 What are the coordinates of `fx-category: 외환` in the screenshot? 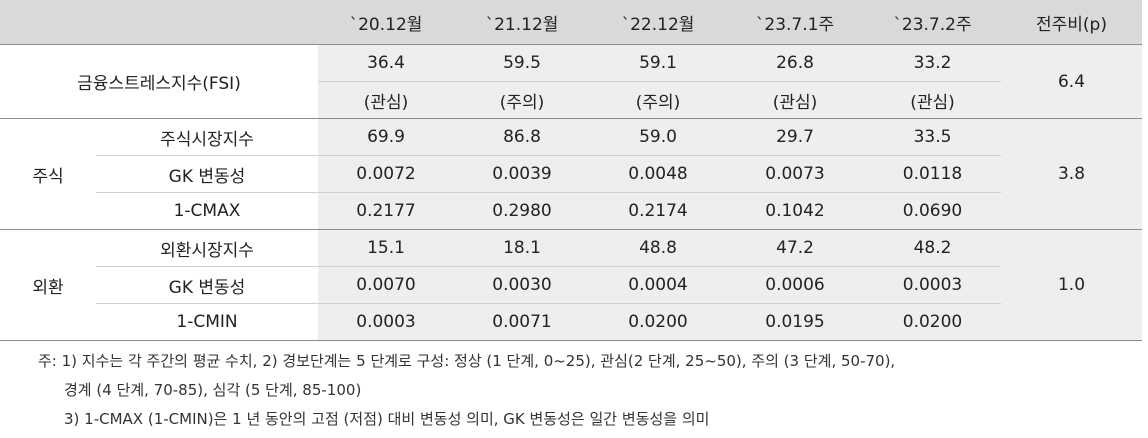 It's located at (48, 285).